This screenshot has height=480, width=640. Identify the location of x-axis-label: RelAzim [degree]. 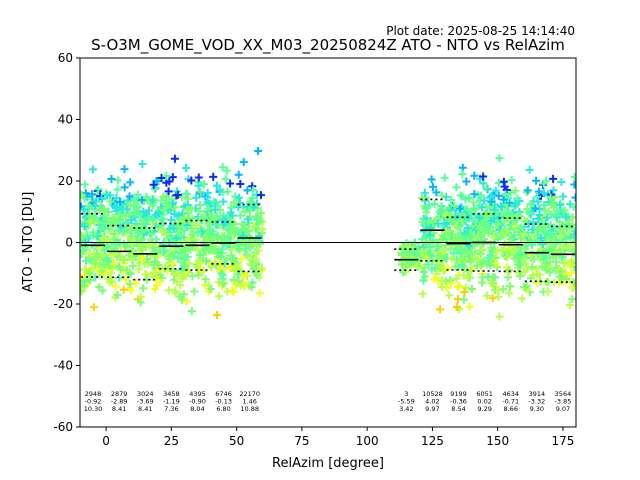
(328, 463).